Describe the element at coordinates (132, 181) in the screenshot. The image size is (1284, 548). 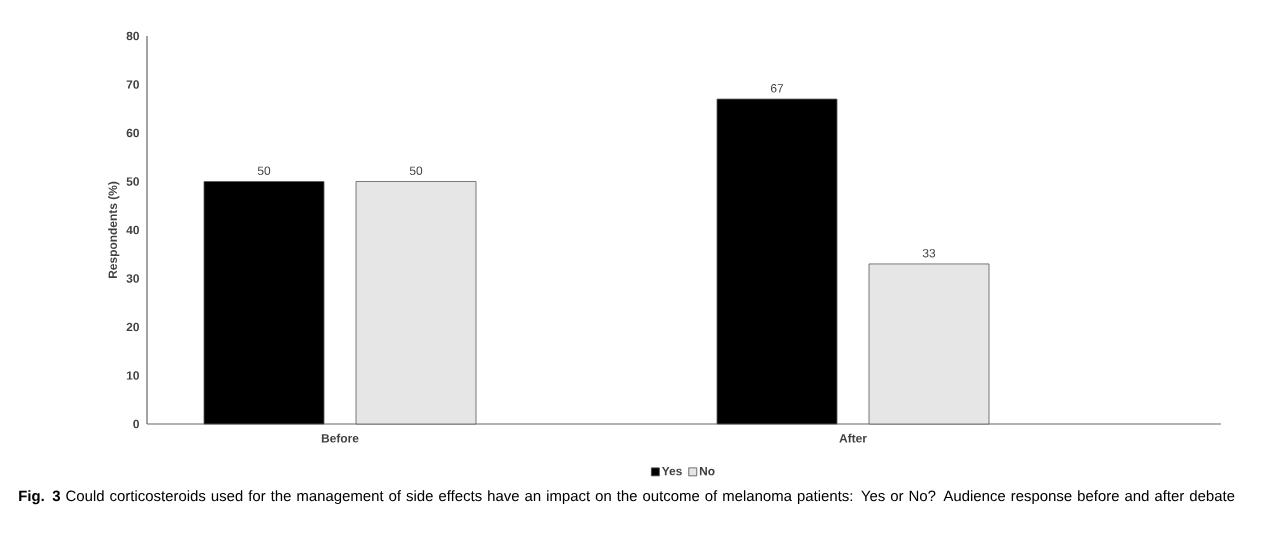
I see `y-tick-label: 50` at that location.